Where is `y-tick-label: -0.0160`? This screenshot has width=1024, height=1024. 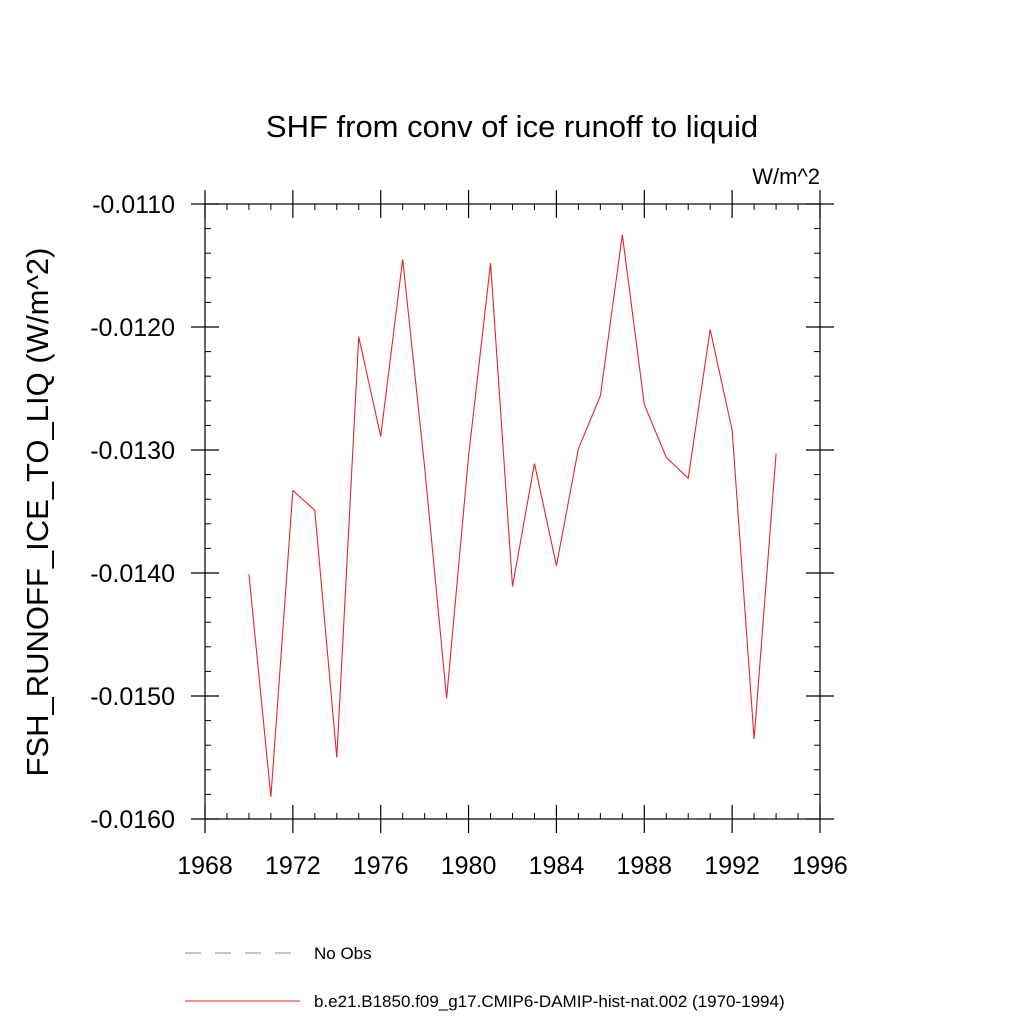 y-tick-label: -0.0160 is located at coordinates (132, 820).